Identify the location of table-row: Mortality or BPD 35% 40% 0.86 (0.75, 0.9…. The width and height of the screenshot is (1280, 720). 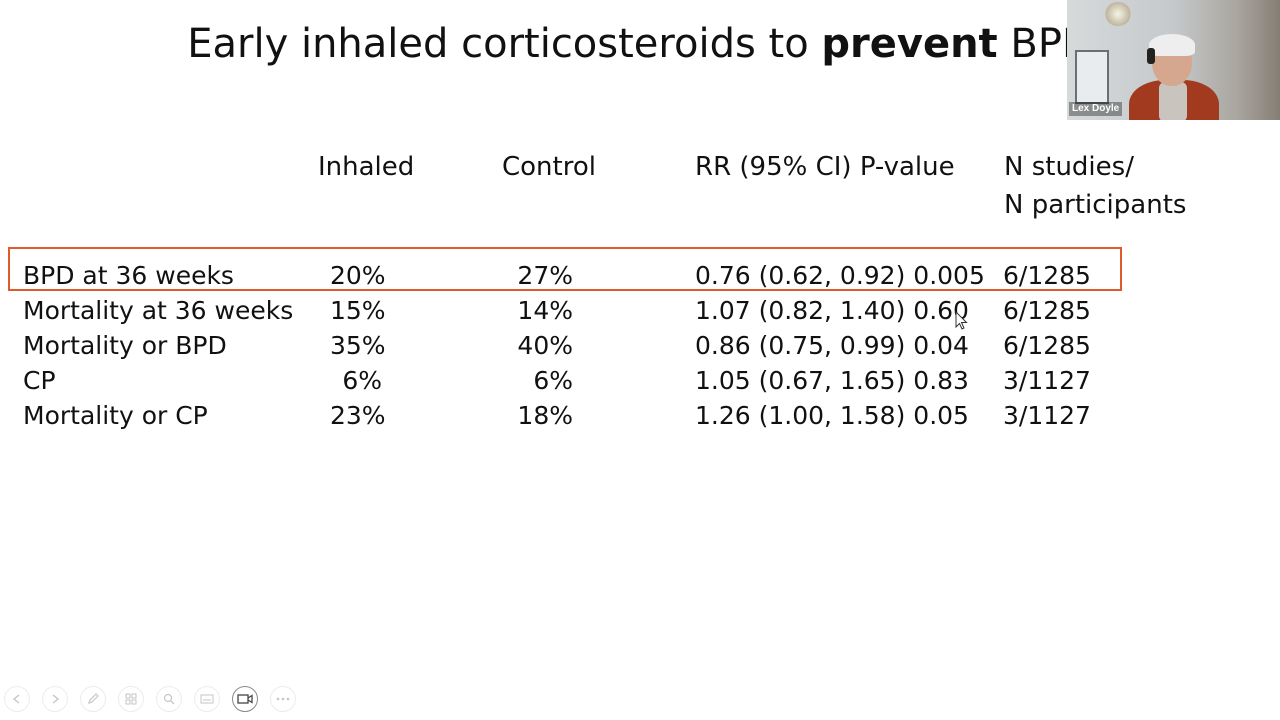
(640, 345).